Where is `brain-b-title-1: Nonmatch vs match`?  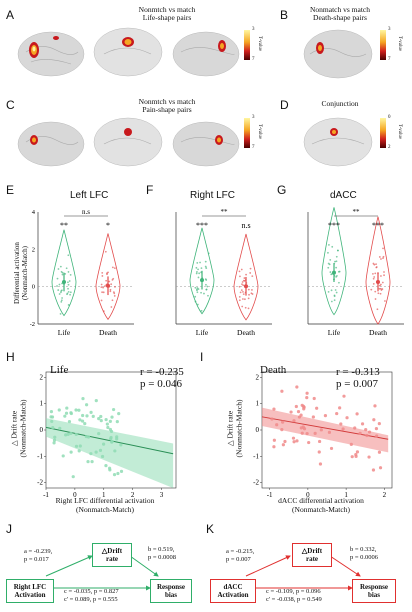
brain-b-title-1: Nonmatch vs match is located at coordinates (340, 9).